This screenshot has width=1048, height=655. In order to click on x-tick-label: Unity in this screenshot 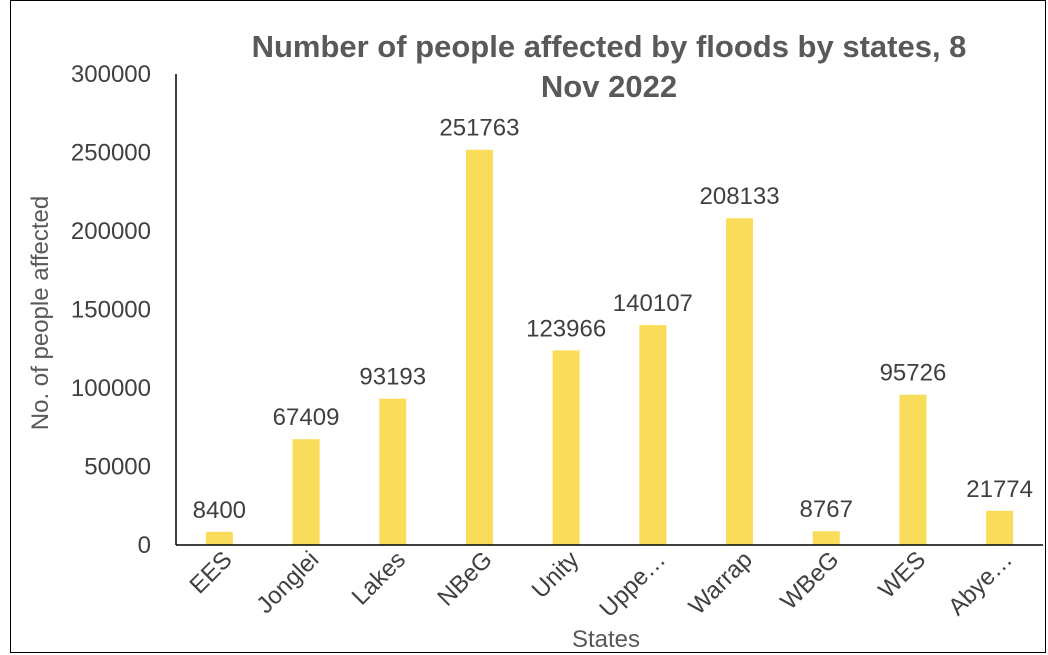, I will do `click(556, 575)`.